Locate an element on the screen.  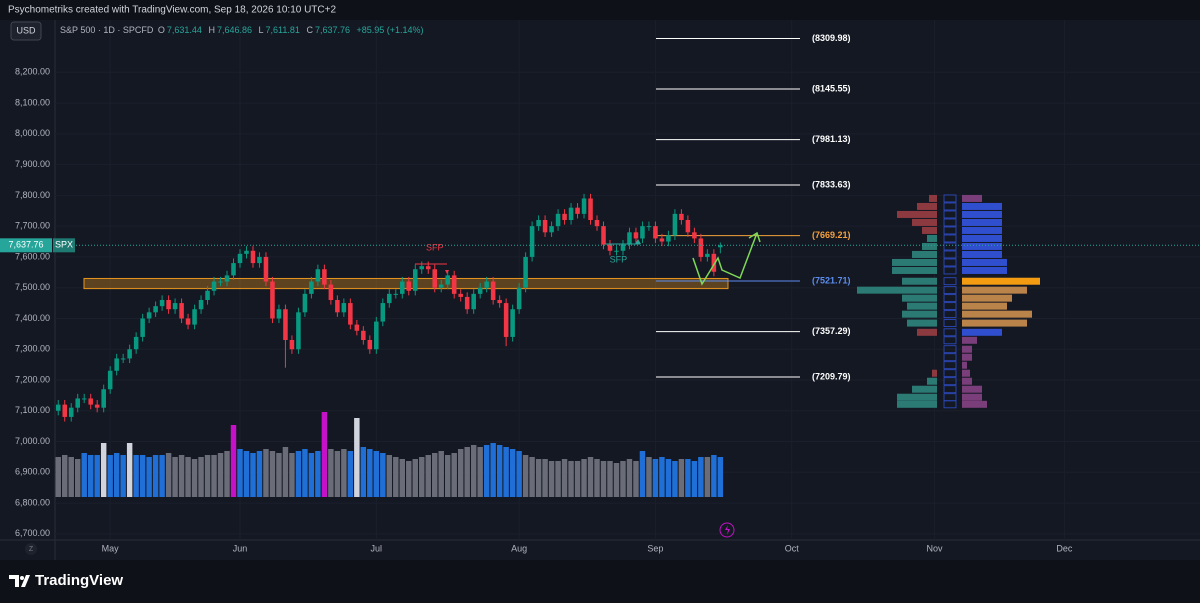
zoom-label: Z is located at coordinates (31, 549).